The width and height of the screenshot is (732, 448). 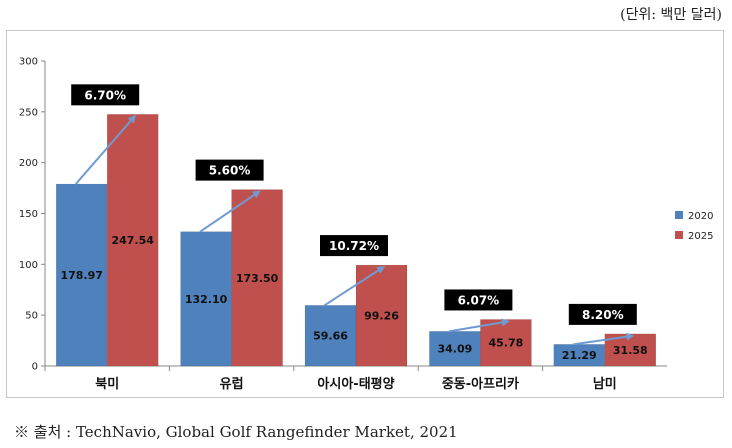 I want to click on category-label: 북미, so click(x=107, y=384).